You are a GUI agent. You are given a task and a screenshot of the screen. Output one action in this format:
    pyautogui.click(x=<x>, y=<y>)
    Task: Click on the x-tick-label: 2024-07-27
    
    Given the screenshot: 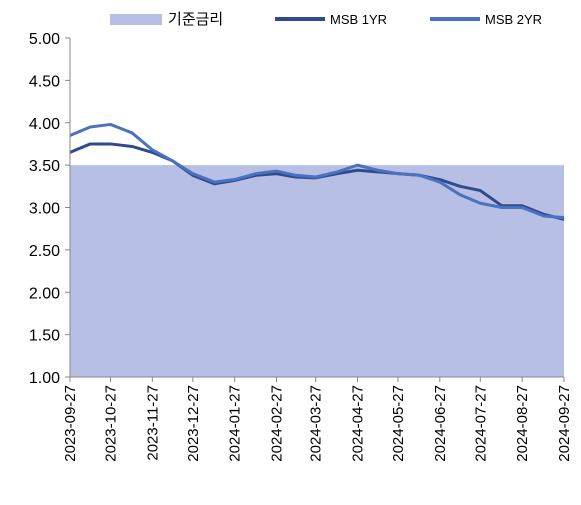 What is the action you would take?
    pyautogui.click(x=480, y=423)
    